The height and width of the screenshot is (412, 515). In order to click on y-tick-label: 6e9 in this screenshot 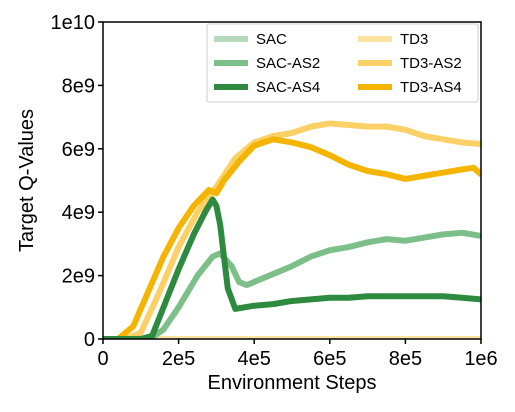, I will do `click(78, 150)`.